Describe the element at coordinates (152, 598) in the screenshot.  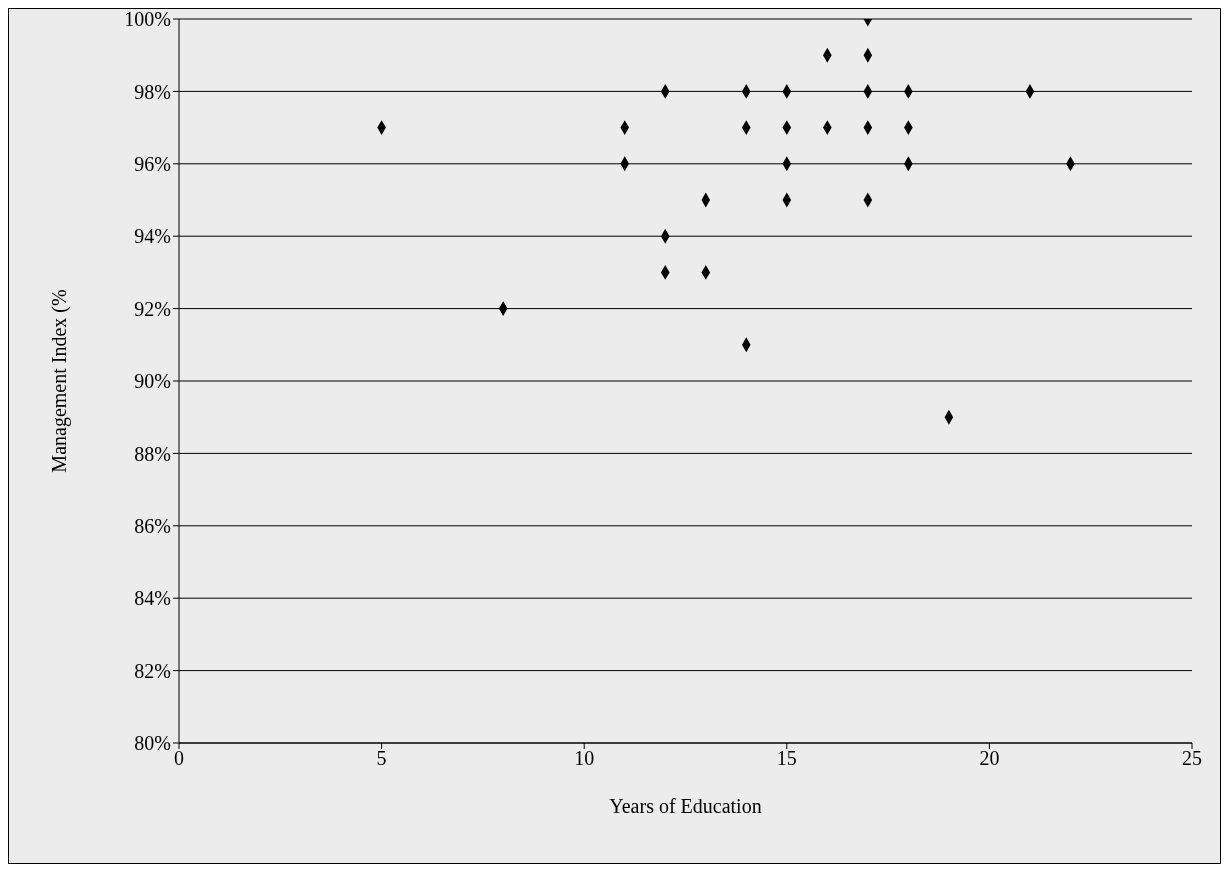
I see `y-tick-label: 84%` at that location.